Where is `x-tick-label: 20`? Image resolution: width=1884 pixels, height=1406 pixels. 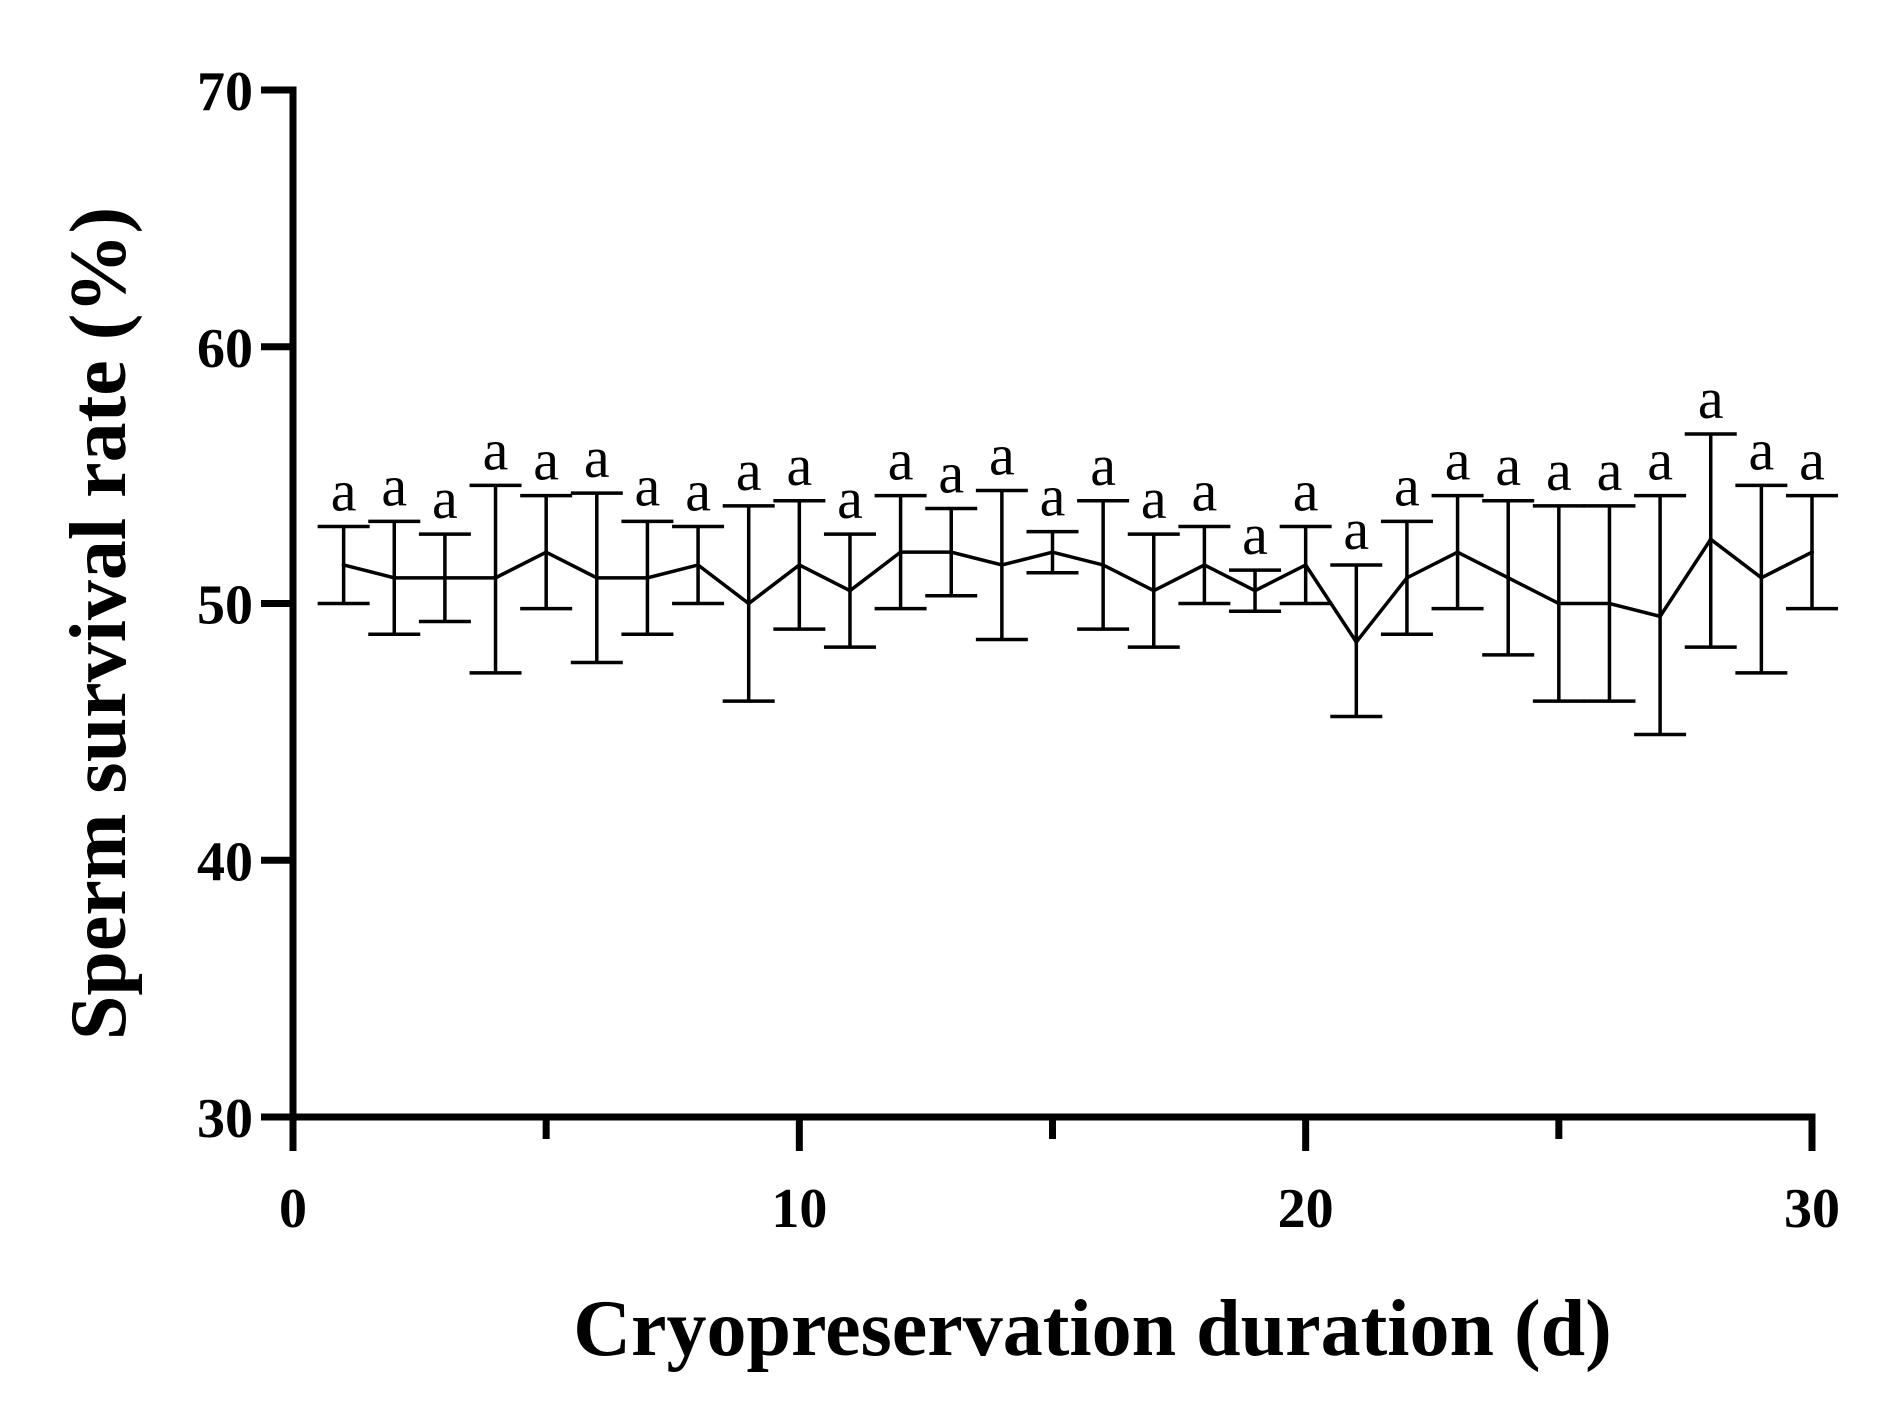
x-tick-label: 20 is located at coordinates (1306, 1209).